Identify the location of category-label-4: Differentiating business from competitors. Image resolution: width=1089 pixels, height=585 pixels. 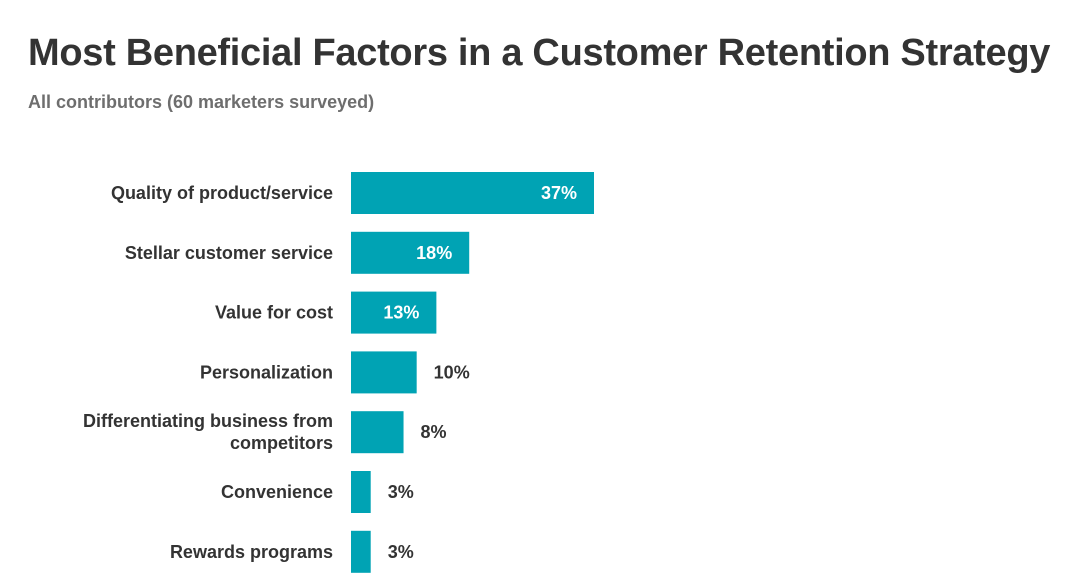
(208, 432).